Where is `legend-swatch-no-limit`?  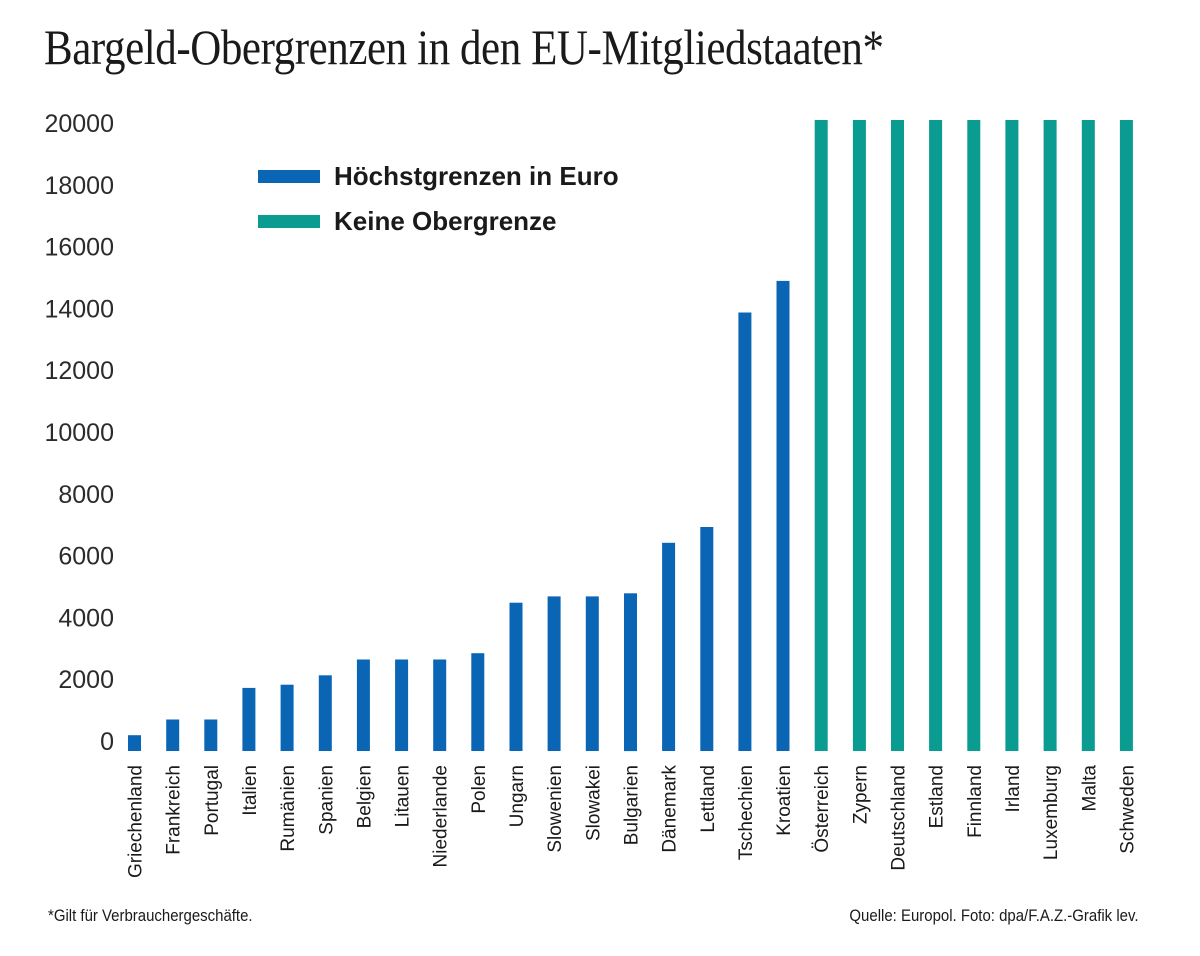
legend-swatch-no-limit is located at coordinates (289, 221).